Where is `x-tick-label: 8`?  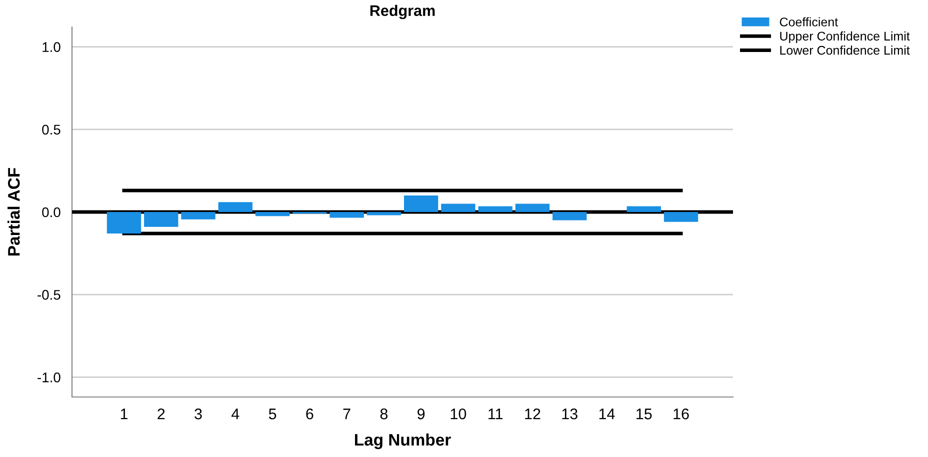 x-tick-label: 8 is located at coordinates (384, 414).